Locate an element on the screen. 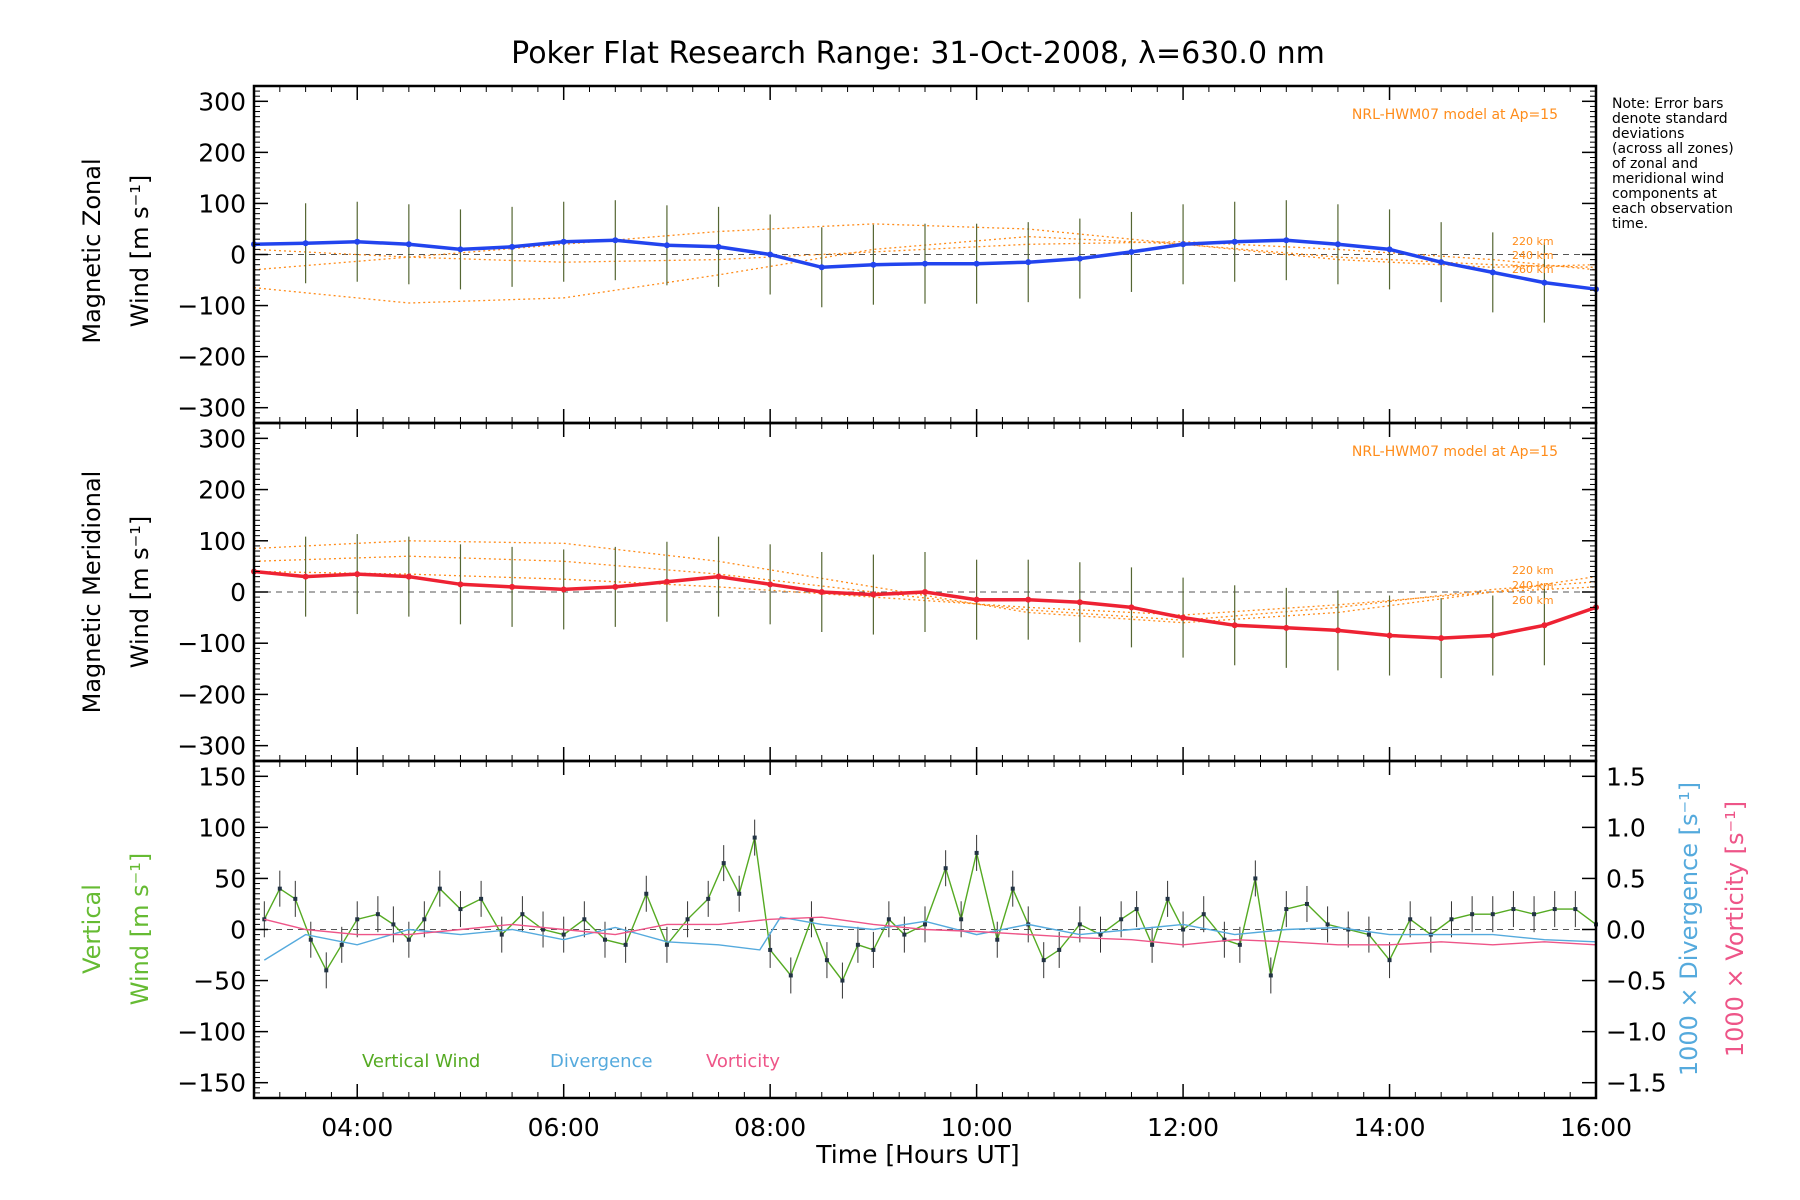  zonal-model-label: NRL-HWM07 model at Ap=15 is located at coordinates (1455, 115).